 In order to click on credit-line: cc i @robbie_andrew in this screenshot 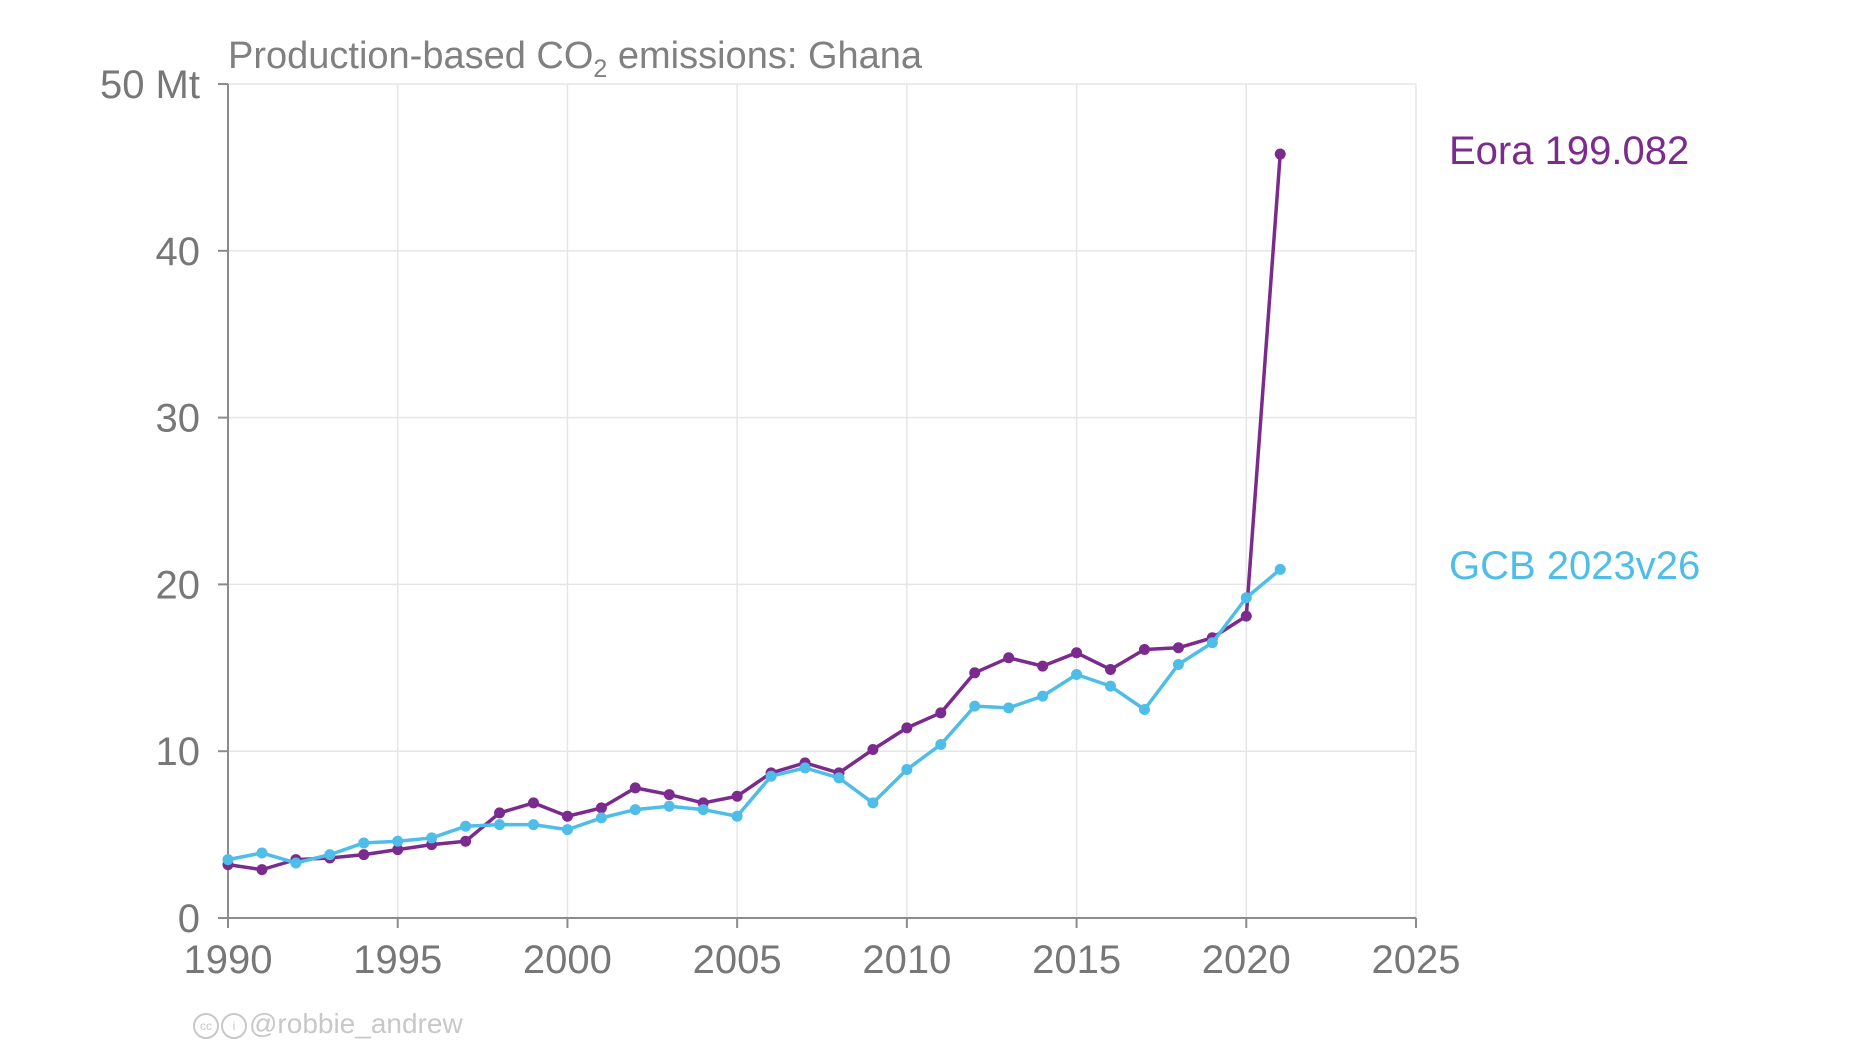, I will do `click(328, 1024)`.